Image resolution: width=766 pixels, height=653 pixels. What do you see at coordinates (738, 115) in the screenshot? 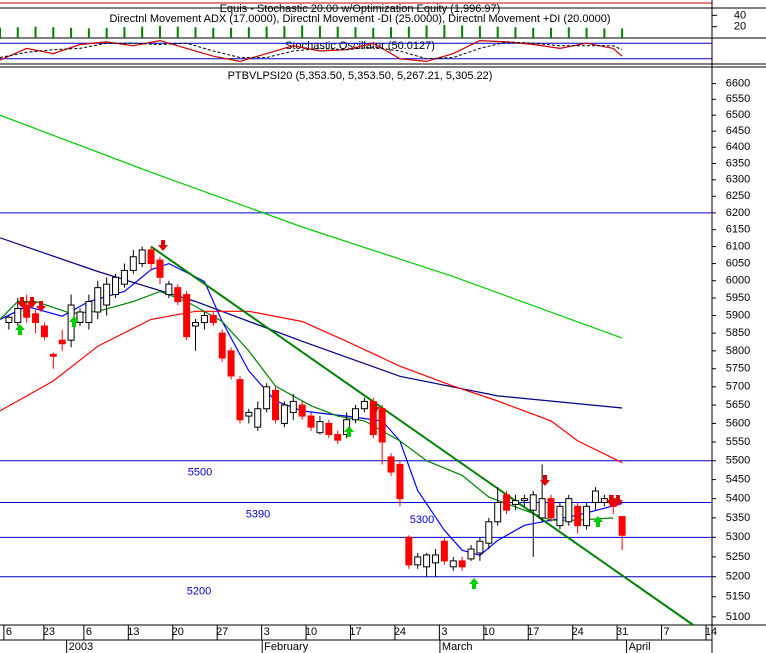
I see `y-tick-label: 6500` at bounding box center [738, 115].